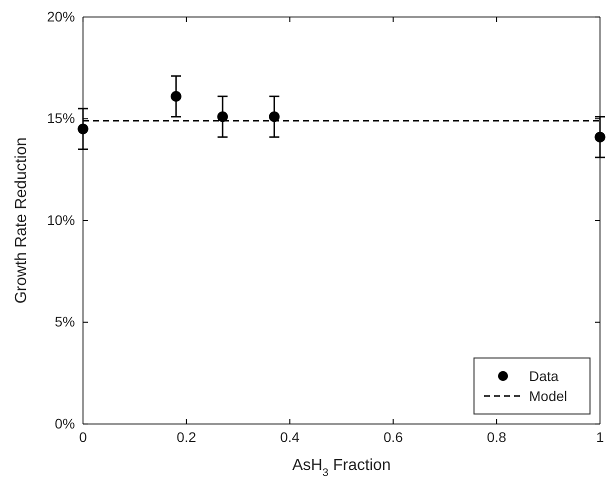  Describe the element at coordinates (64, 423) in the screenshot. I see `y-tick-label: 0%` at that location.